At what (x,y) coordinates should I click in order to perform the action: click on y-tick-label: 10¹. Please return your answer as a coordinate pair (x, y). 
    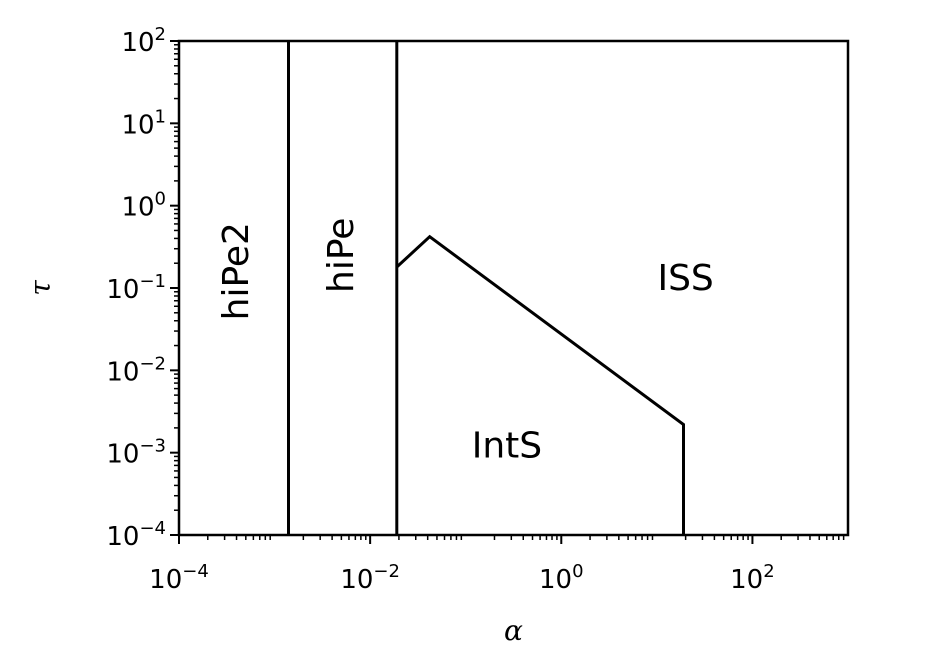
    Looking at the image, I should click on (143, 123).